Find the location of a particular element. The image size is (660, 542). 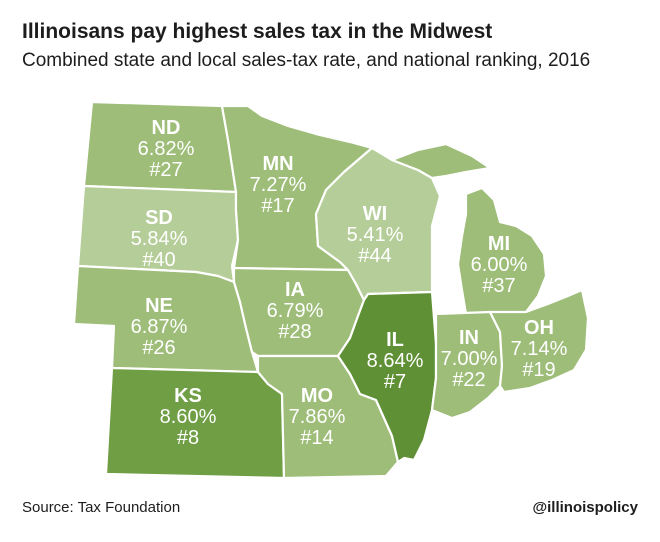

state-rate: 6.79% is located at coordinates (295, 311).